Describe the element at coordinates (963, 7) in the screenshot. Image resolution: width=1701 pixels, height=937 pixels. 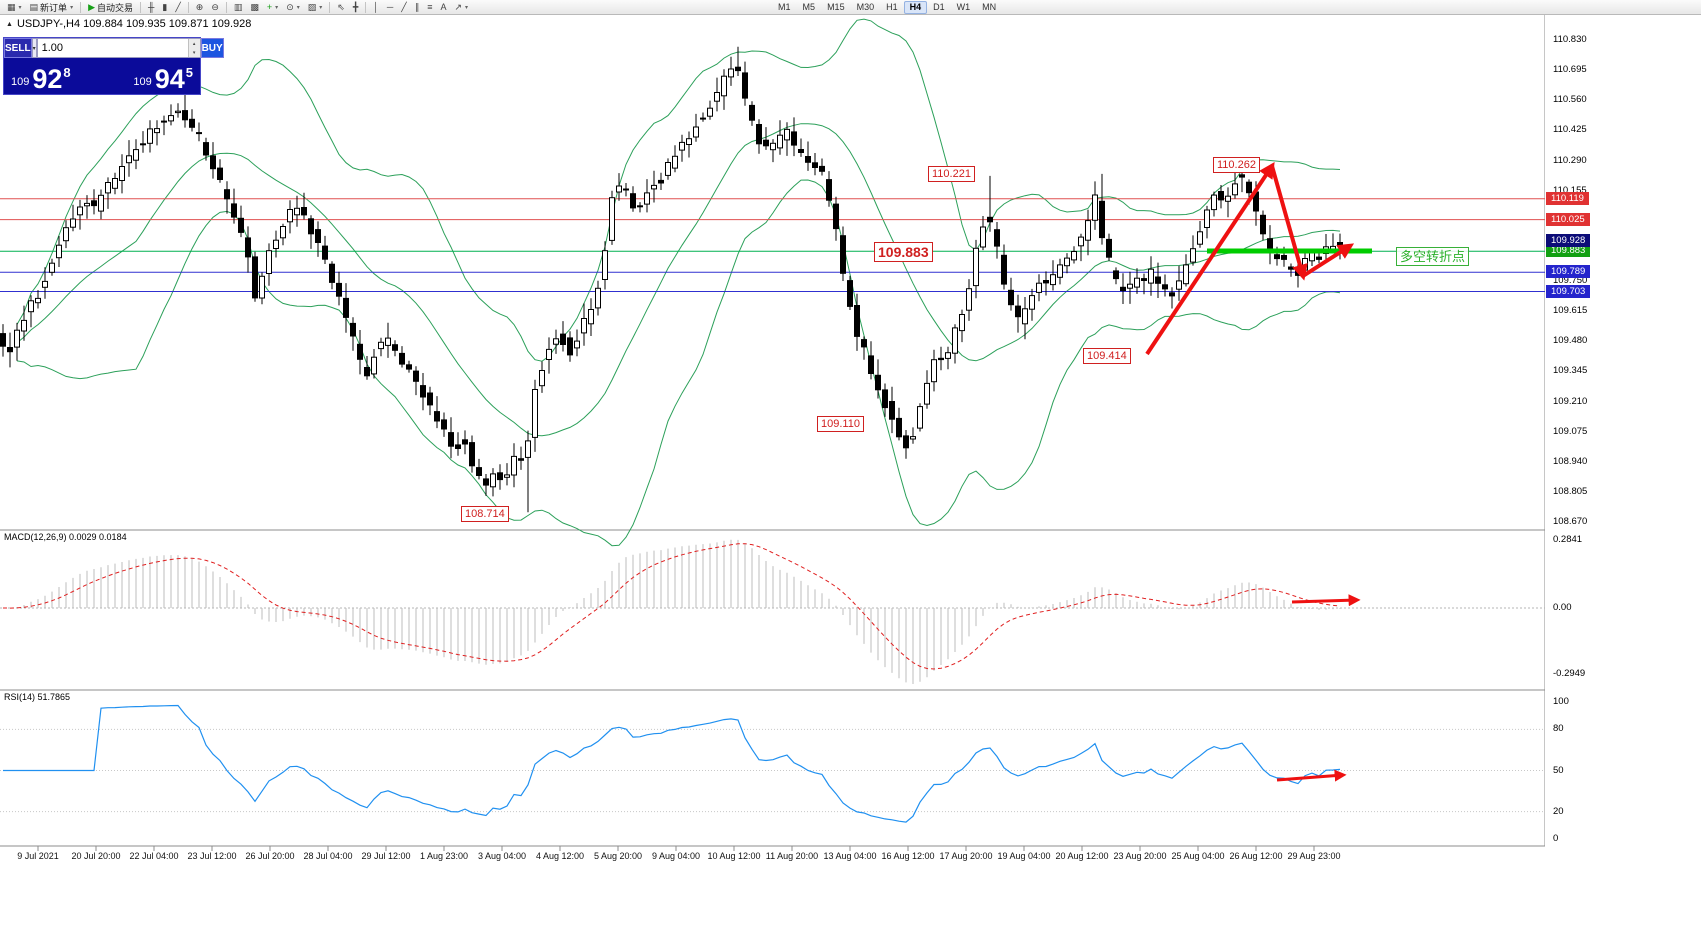
I see `timeframe-w1: W1` at that location.